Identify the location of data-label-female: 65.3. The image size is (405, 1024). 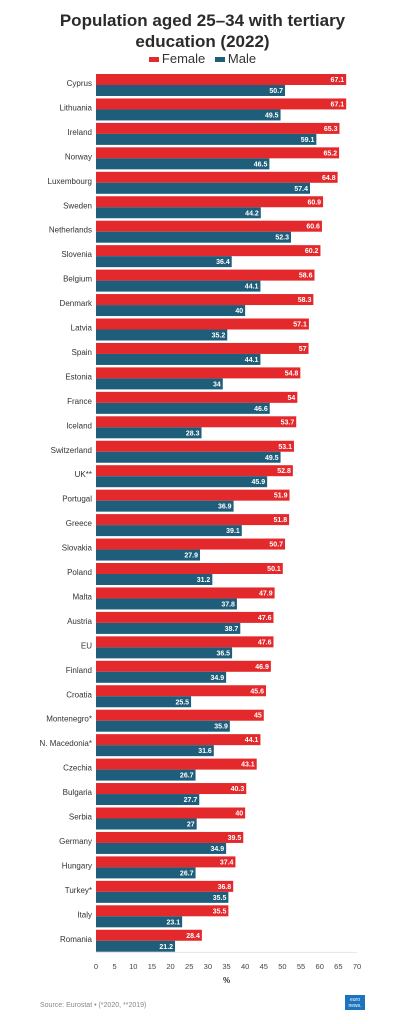
(331, 129).